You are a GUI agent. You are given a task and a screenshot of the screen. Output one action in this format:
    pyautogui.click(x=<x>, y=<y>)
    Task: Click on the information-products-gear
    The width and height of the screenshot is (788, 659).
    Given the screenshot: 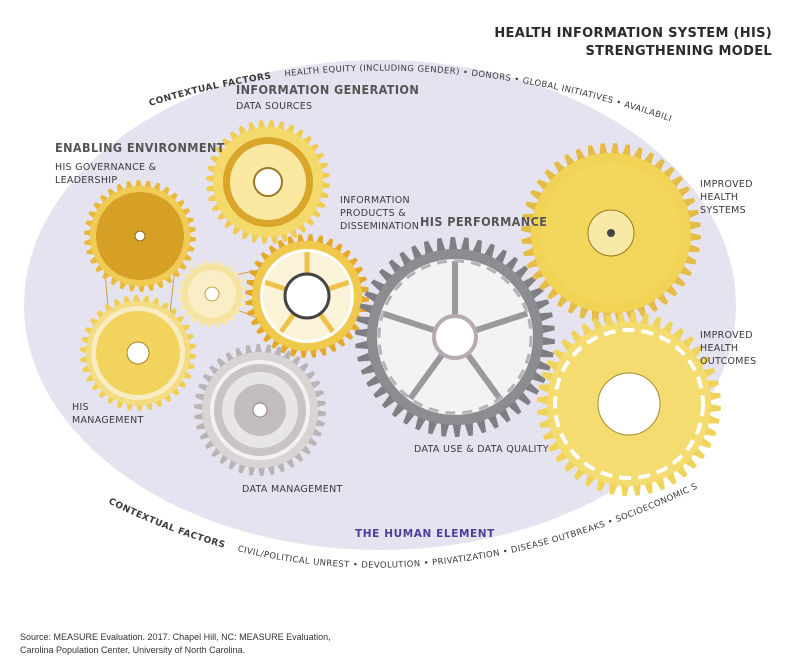 What is the action you would take?
    pyautogui.click(x=307, y=296)
    